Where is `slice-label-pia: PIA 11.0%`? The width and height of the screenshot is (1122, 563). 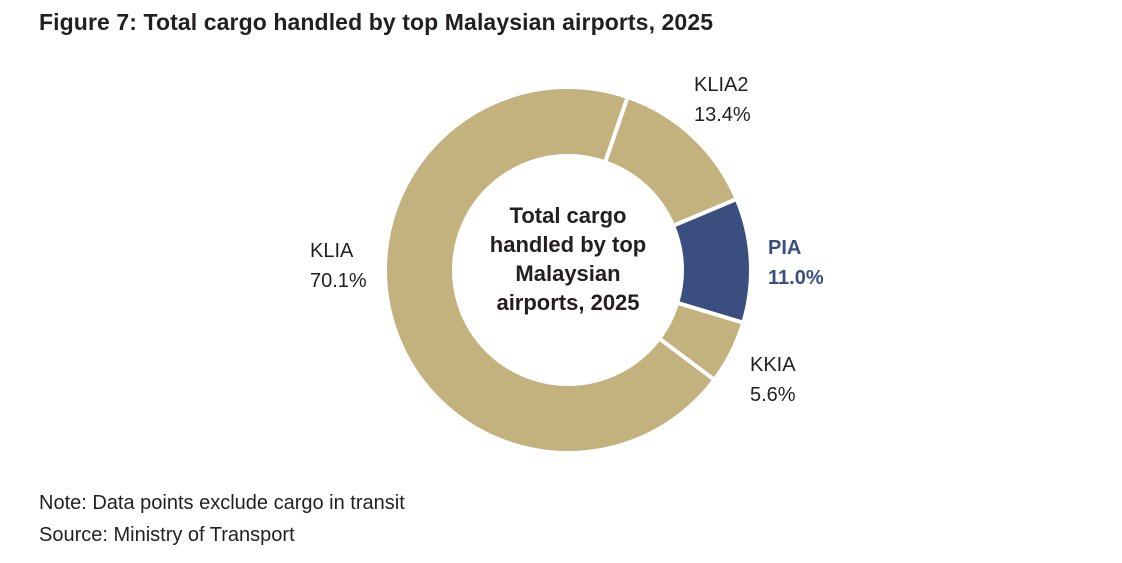
slice-label-pia: PIA 11.0% is located at coordinates (796, 263).